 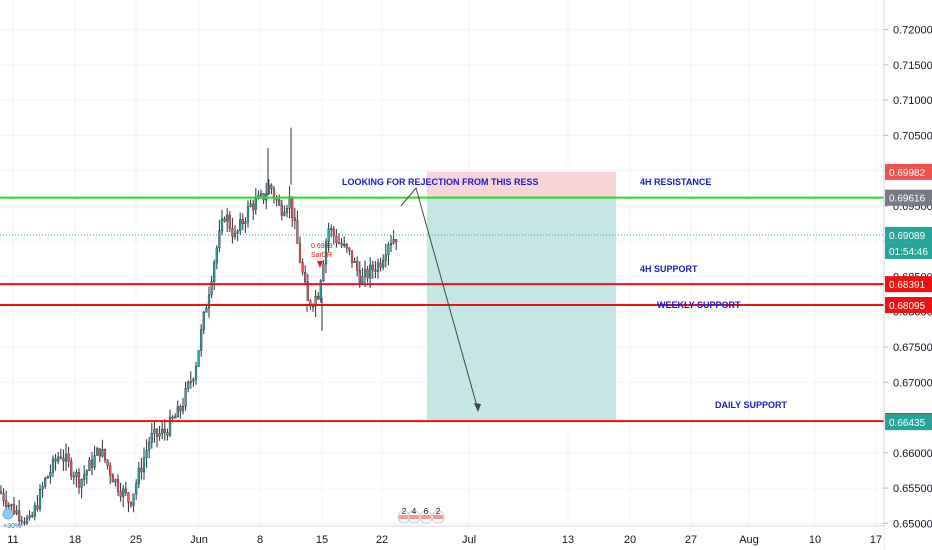 What do you see at coordinates (669, 269) in the screenshot?
I see `level-label: 4H SUPPORT` at bounding box center [669, 269].